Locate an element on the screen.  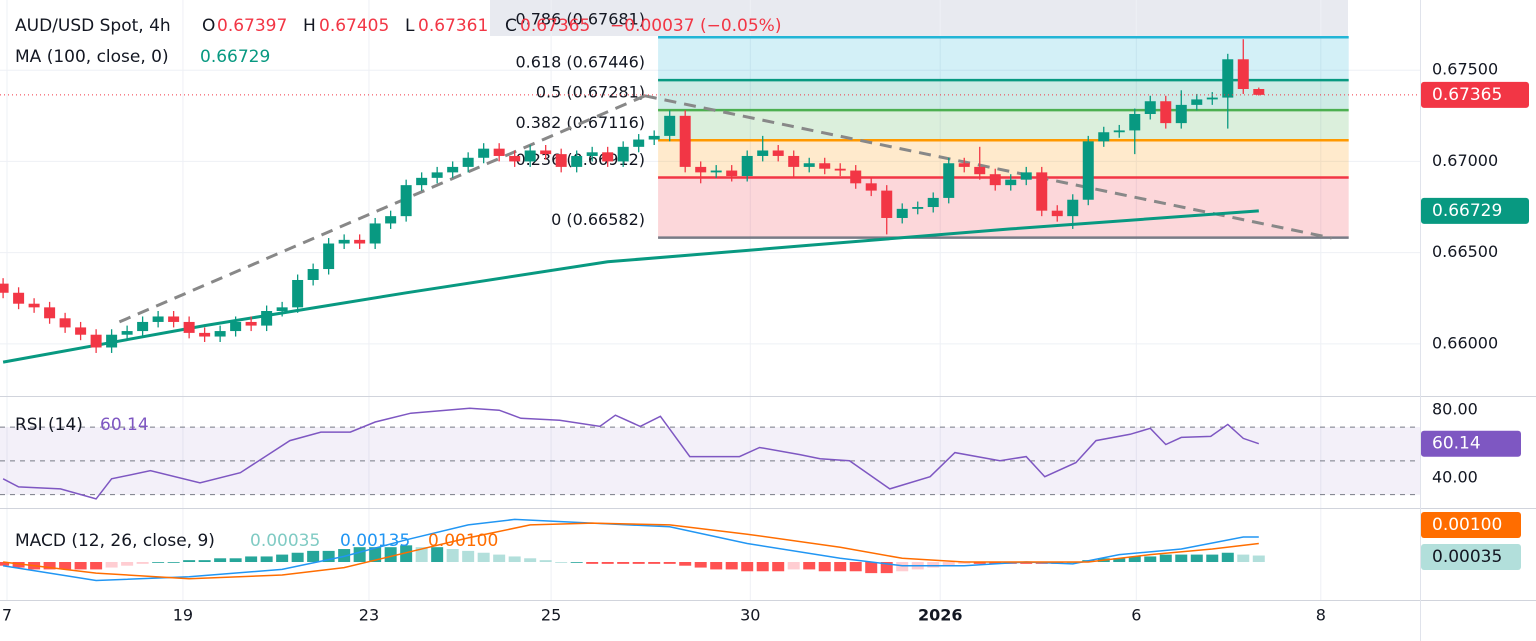
x-tick-label: 23 is located at coordinates (369, 615).